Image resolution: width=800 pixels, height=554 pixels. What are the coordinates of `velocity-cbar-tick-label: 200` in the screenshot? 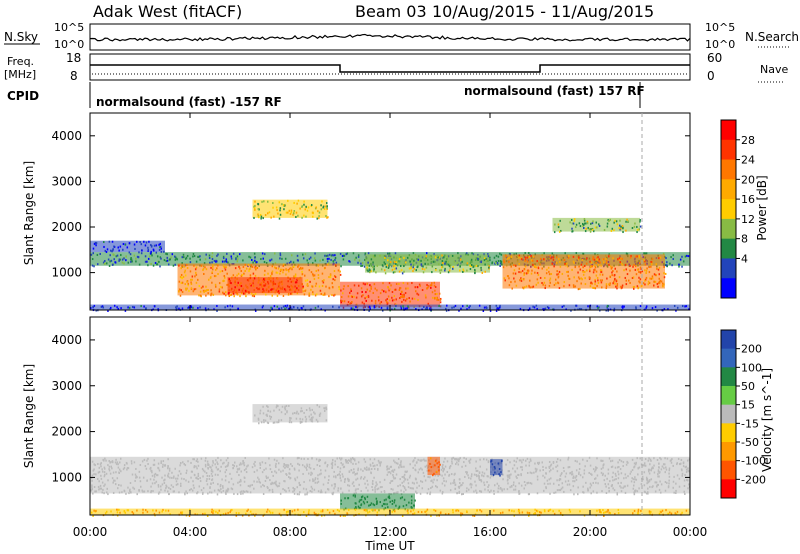 It's located at (751, 349).